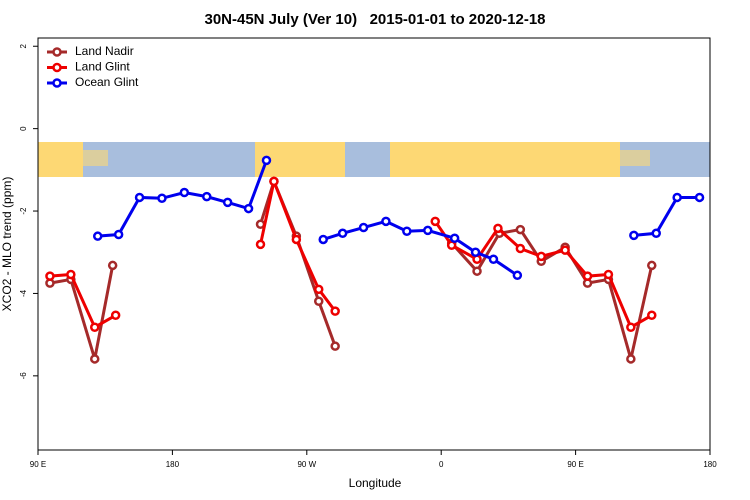 The image size is (750, 500). What do you see at coordinates (374, 159) in the screenshot?
I see `map-strip` at bounding box center [374, 159].